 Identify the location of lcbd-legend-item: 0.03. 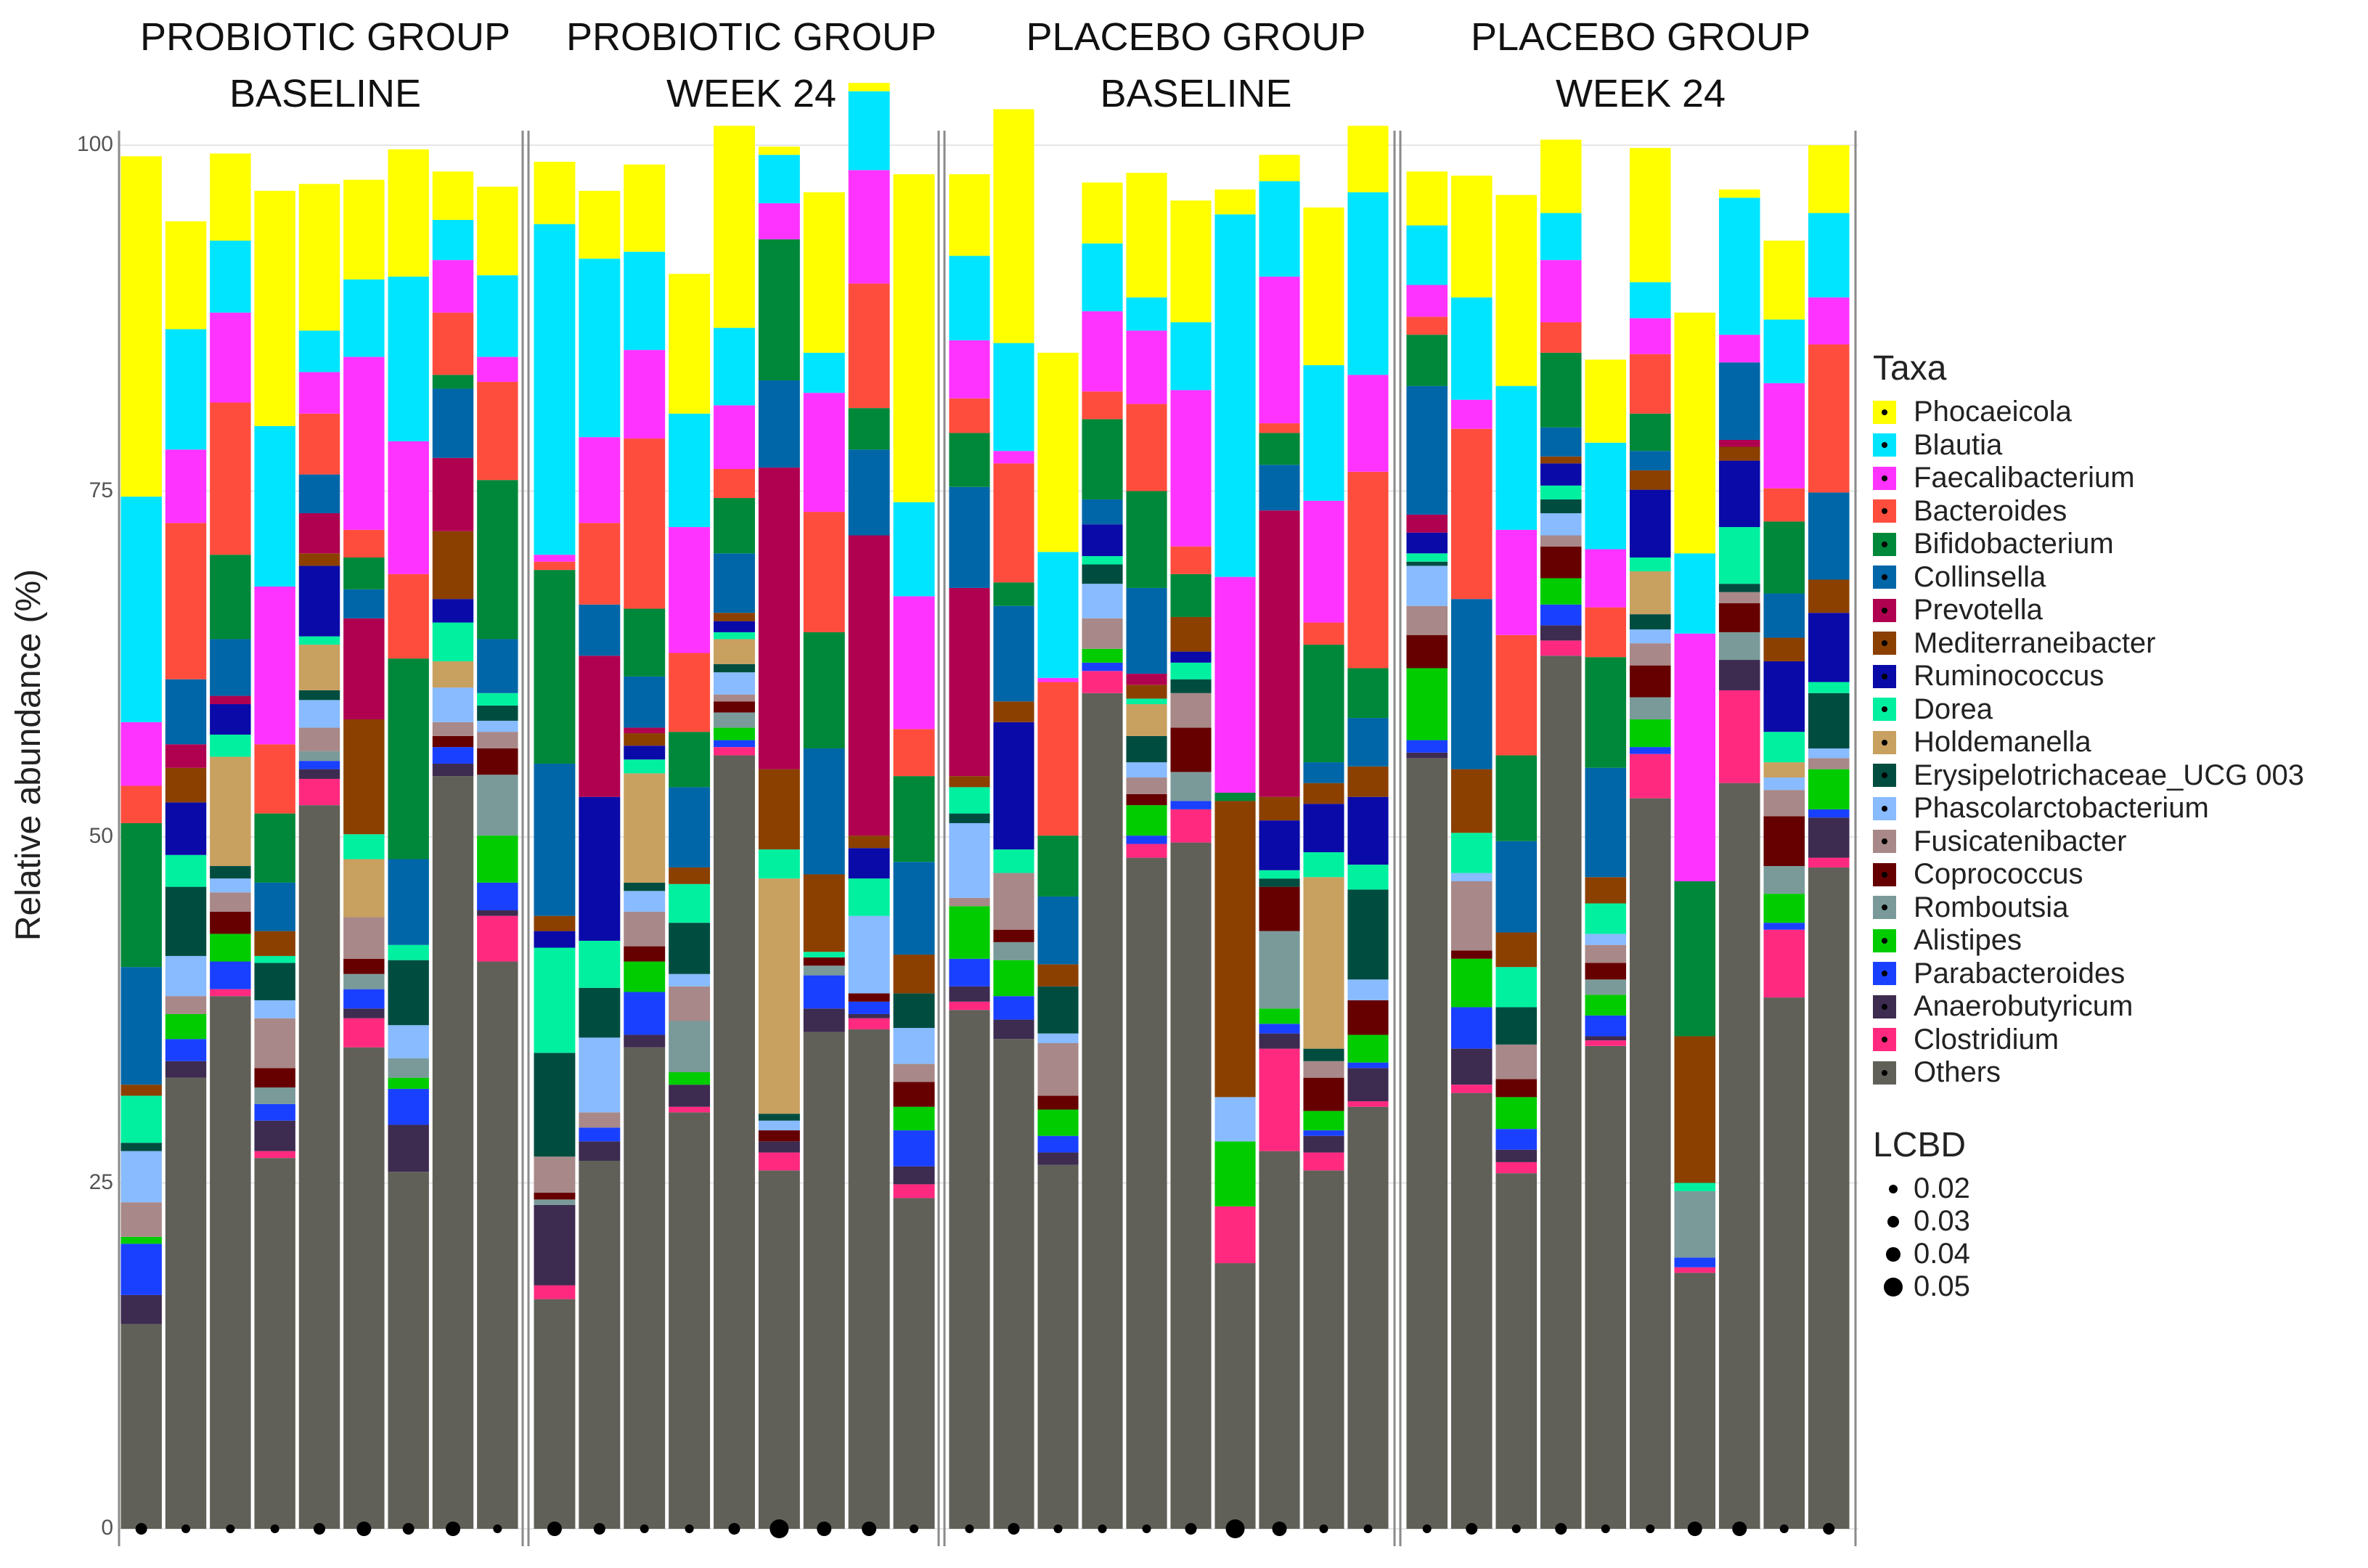
(1921, 1222).